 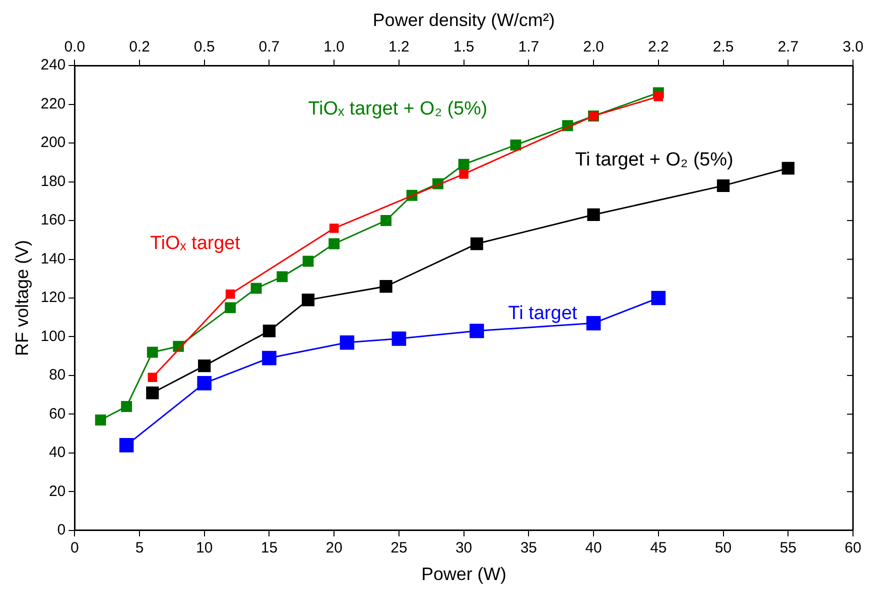 I want to click on x-tick-label: 20, so click(x=334, y=548).